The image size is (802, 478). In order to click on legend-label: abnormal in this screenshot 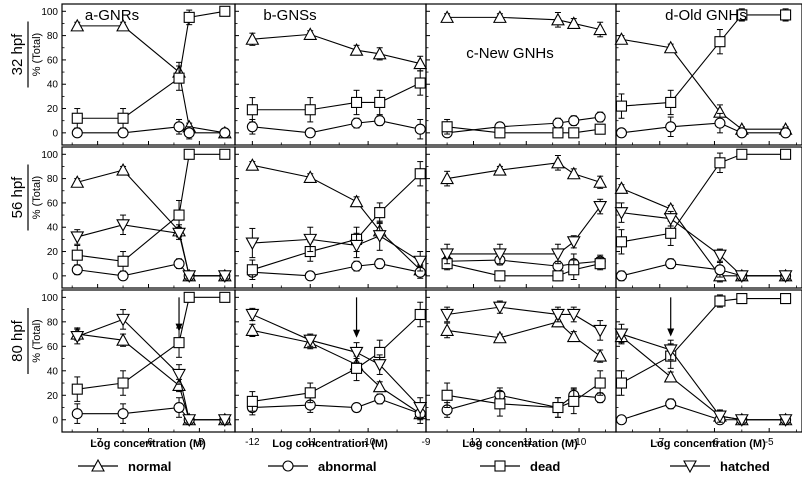, I will do `click(347, 466)`.